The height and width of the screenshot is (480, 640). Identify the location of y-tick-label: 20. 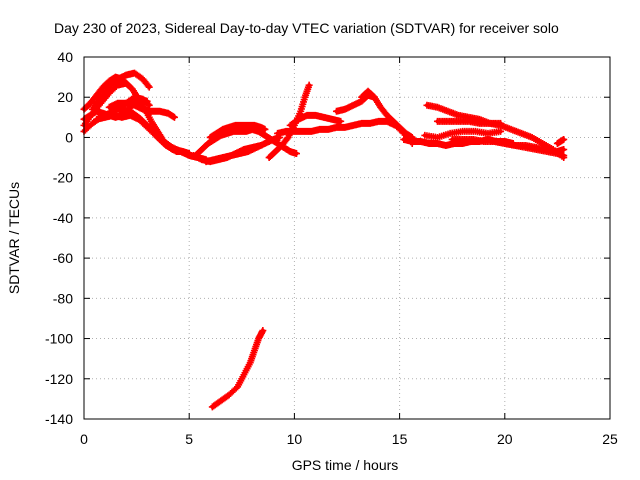
(65, 97).